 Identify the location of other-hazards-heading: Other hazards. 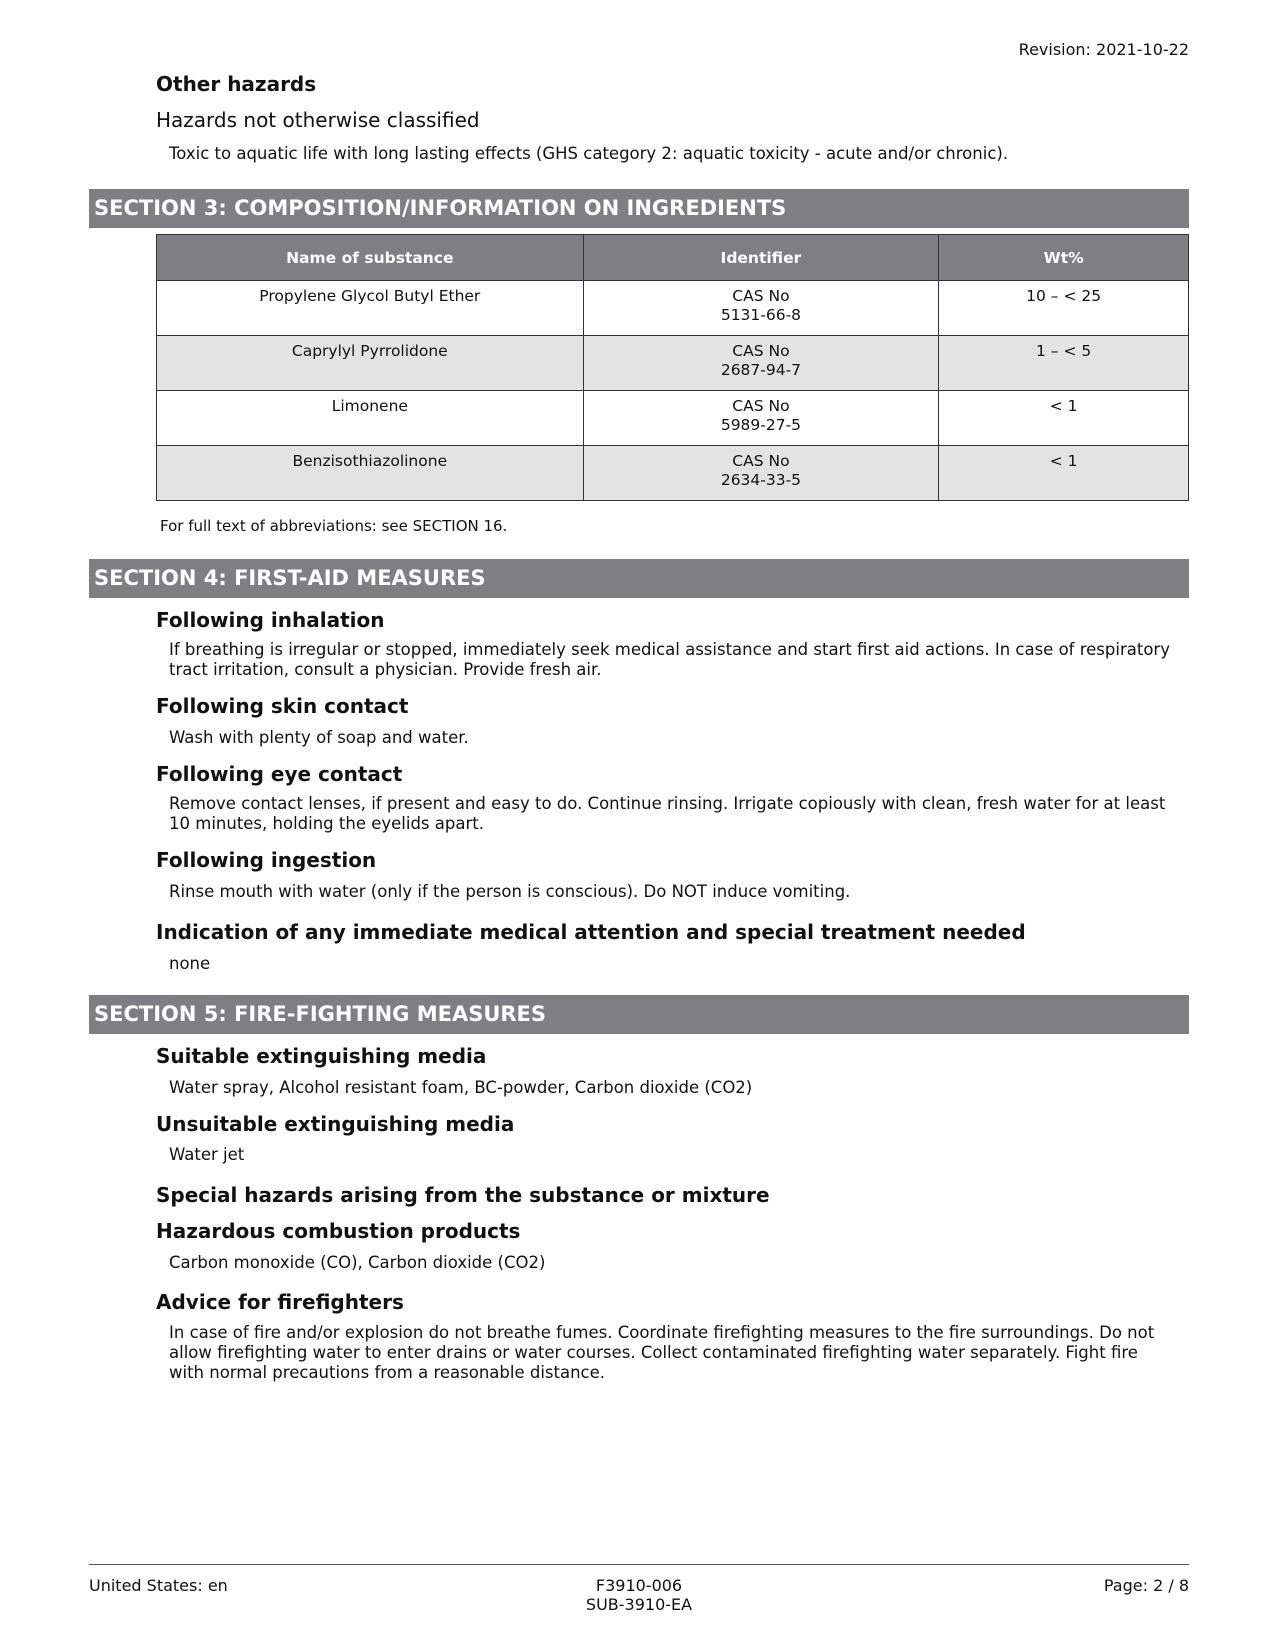
(236, 84).